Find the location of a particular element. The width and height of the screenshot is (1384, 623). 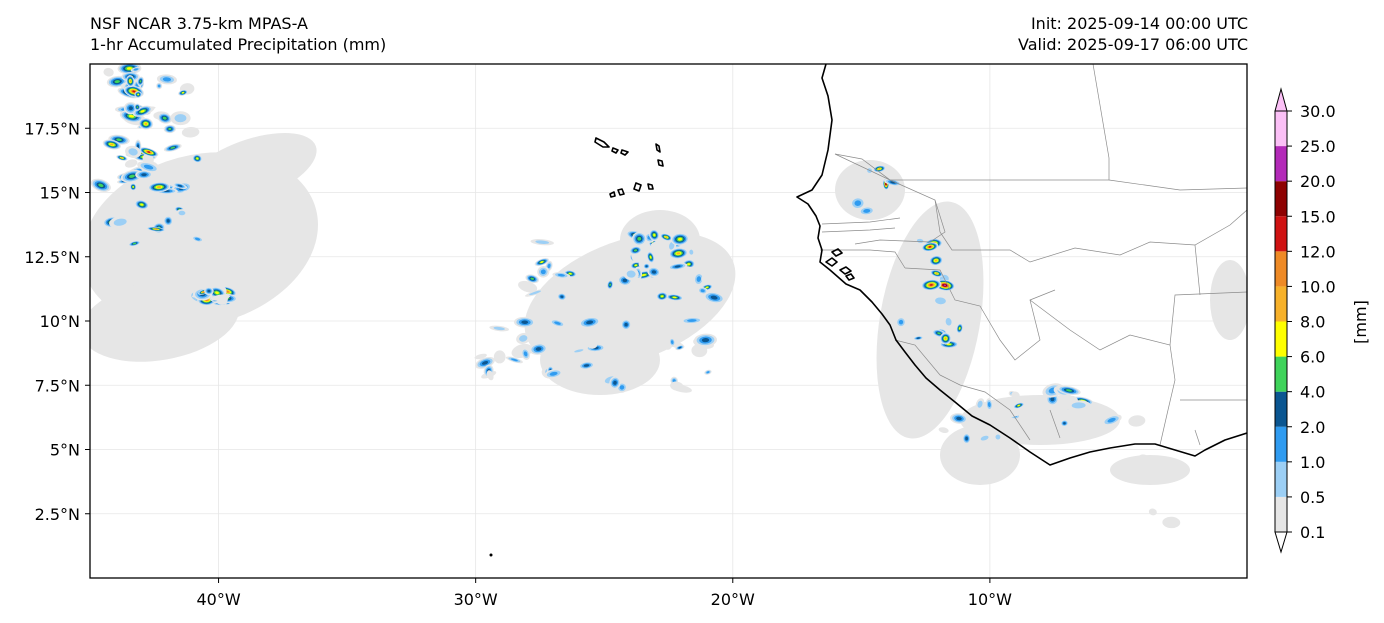

border-burkina-ghana is located at coordinates (1208, 345).